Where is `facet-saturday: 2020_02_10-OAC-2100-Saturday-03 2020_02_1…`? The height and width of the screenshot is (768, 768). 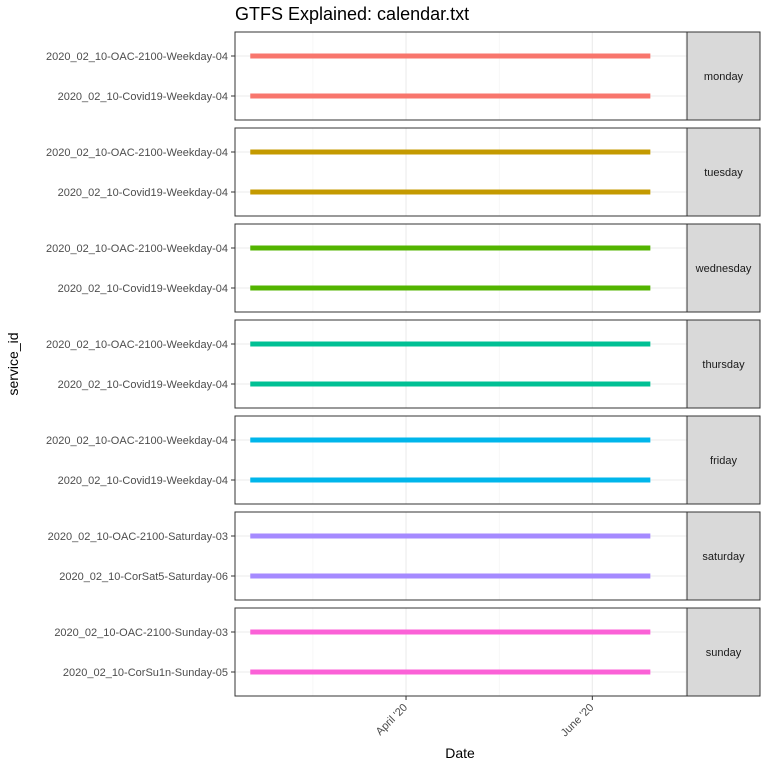 facet-saturday: 2020_02_10-OAC-2100-Saturday-03 2020_02_1… is located at coordinates (404, 556).